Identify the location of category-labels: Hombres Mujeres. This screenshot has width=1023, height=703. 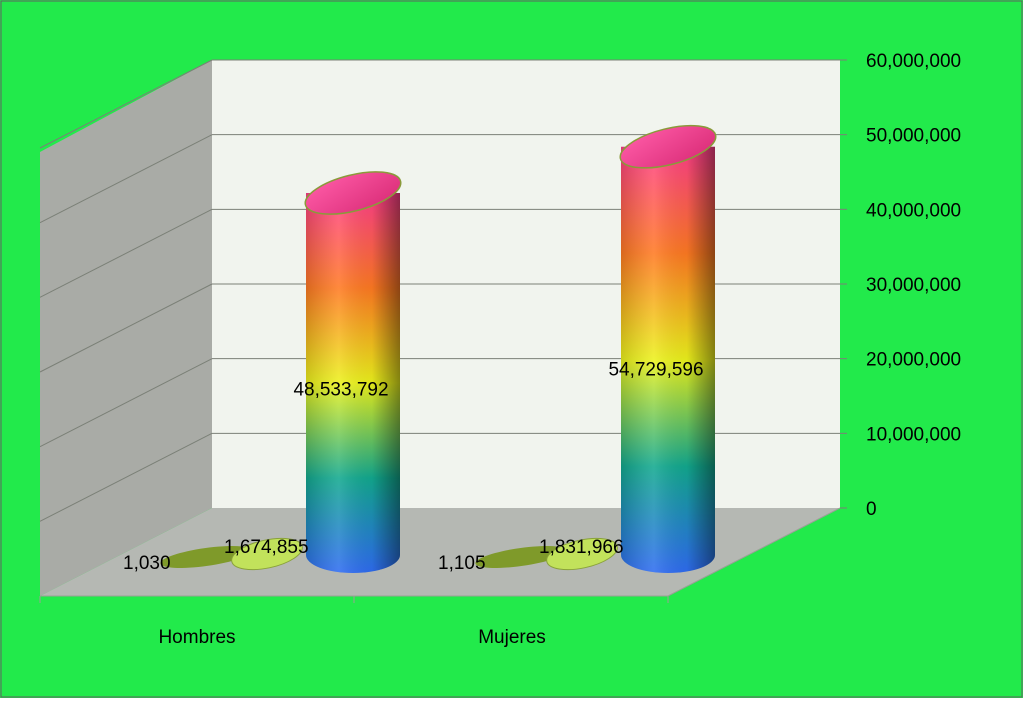
(351, 637).